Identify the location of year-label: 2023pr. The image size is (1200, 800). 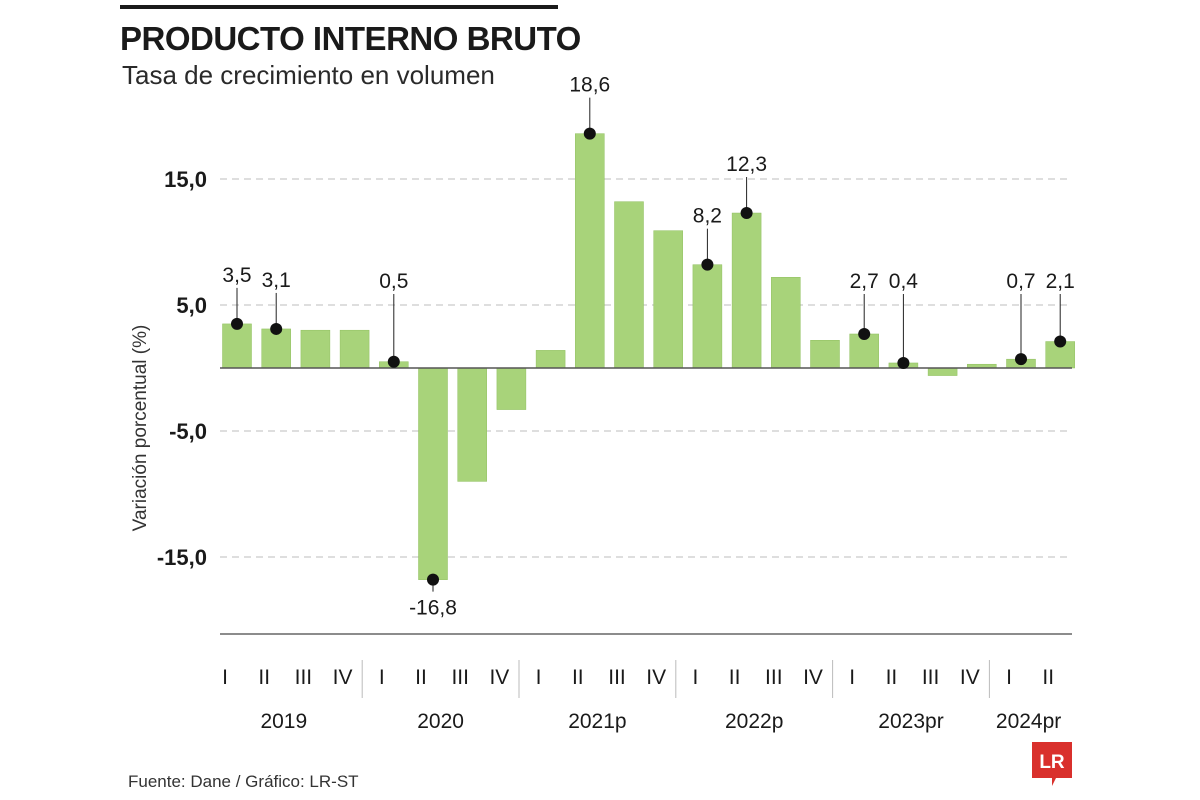
(910, 721).